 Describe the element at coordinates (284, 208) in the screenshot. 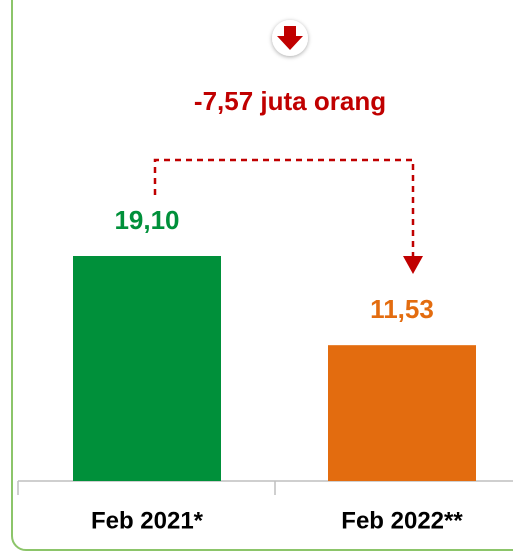

I see `connector` at that location.